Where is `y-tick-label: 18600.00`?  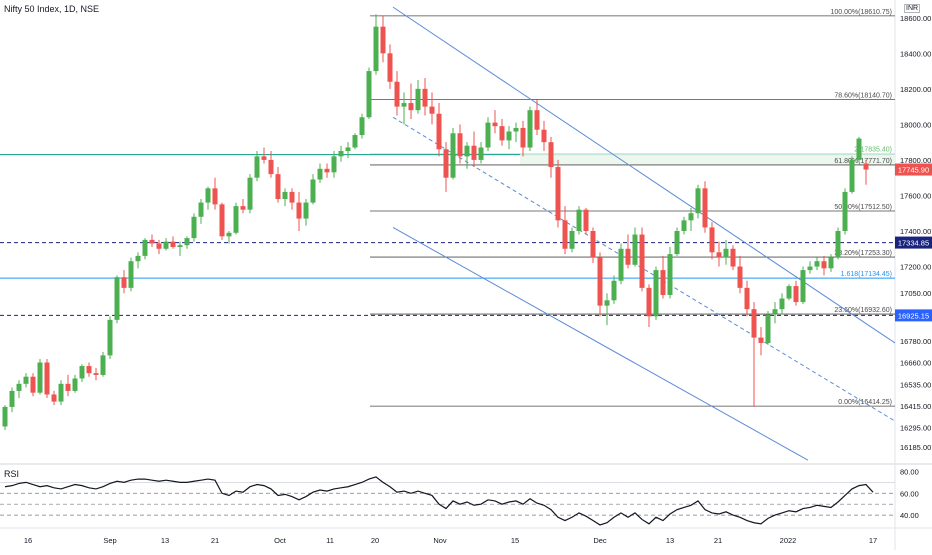 y-tick-label: 18600.00 is located at coordinates (915, 18).